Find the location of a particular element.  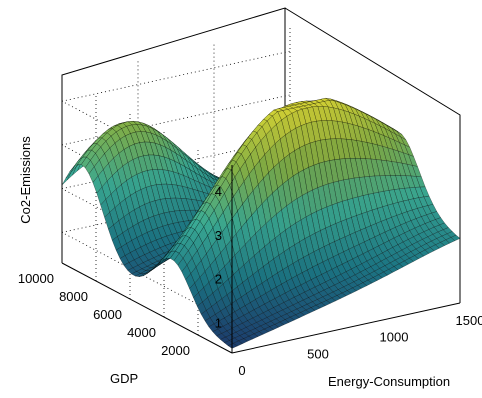

z-gridline-4-back-right is located at coordinates (176, 76).